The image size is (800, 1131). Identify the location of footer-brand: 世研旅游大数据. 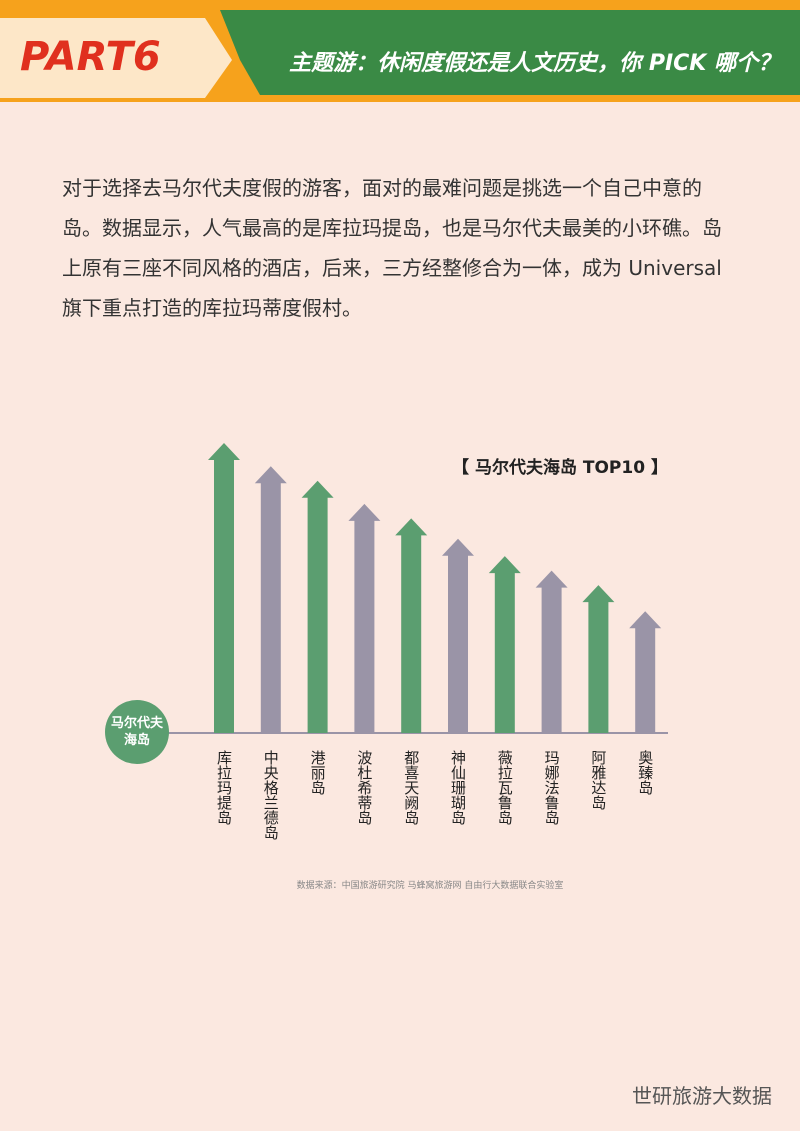
(702, 1096).